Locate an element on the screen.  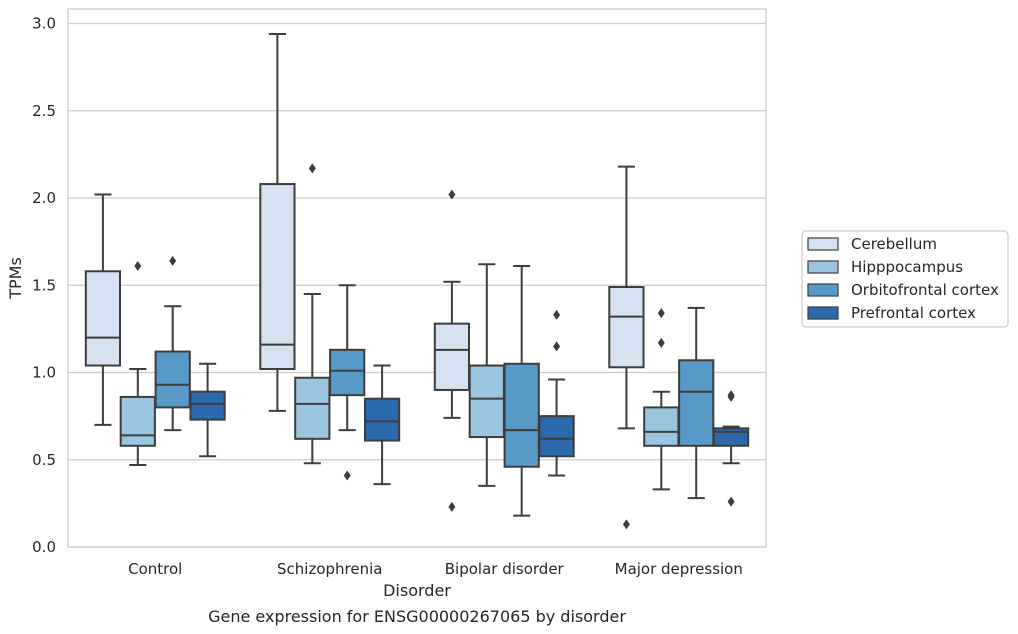
y-tick-label: 2.0 is located at coordinates (44, 198).